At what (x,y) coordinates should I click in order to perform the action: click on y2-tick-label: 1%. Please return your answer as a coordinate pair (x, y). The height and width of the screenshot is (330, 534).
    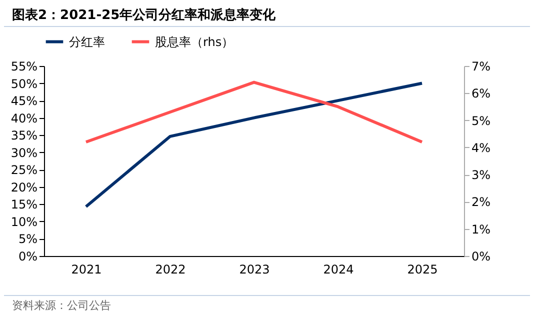
    Looking at the image, I should click on (481, 229).